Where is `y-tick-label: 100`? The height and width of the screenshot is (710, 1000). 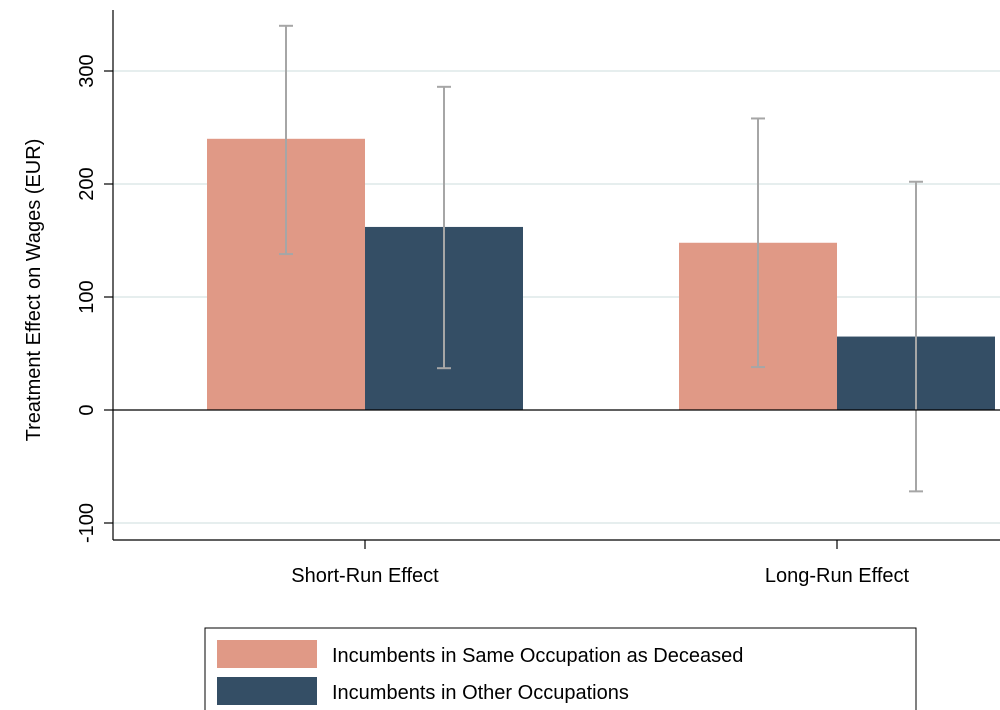
y-tick-label: 100 is located at coordinates (87, 296).